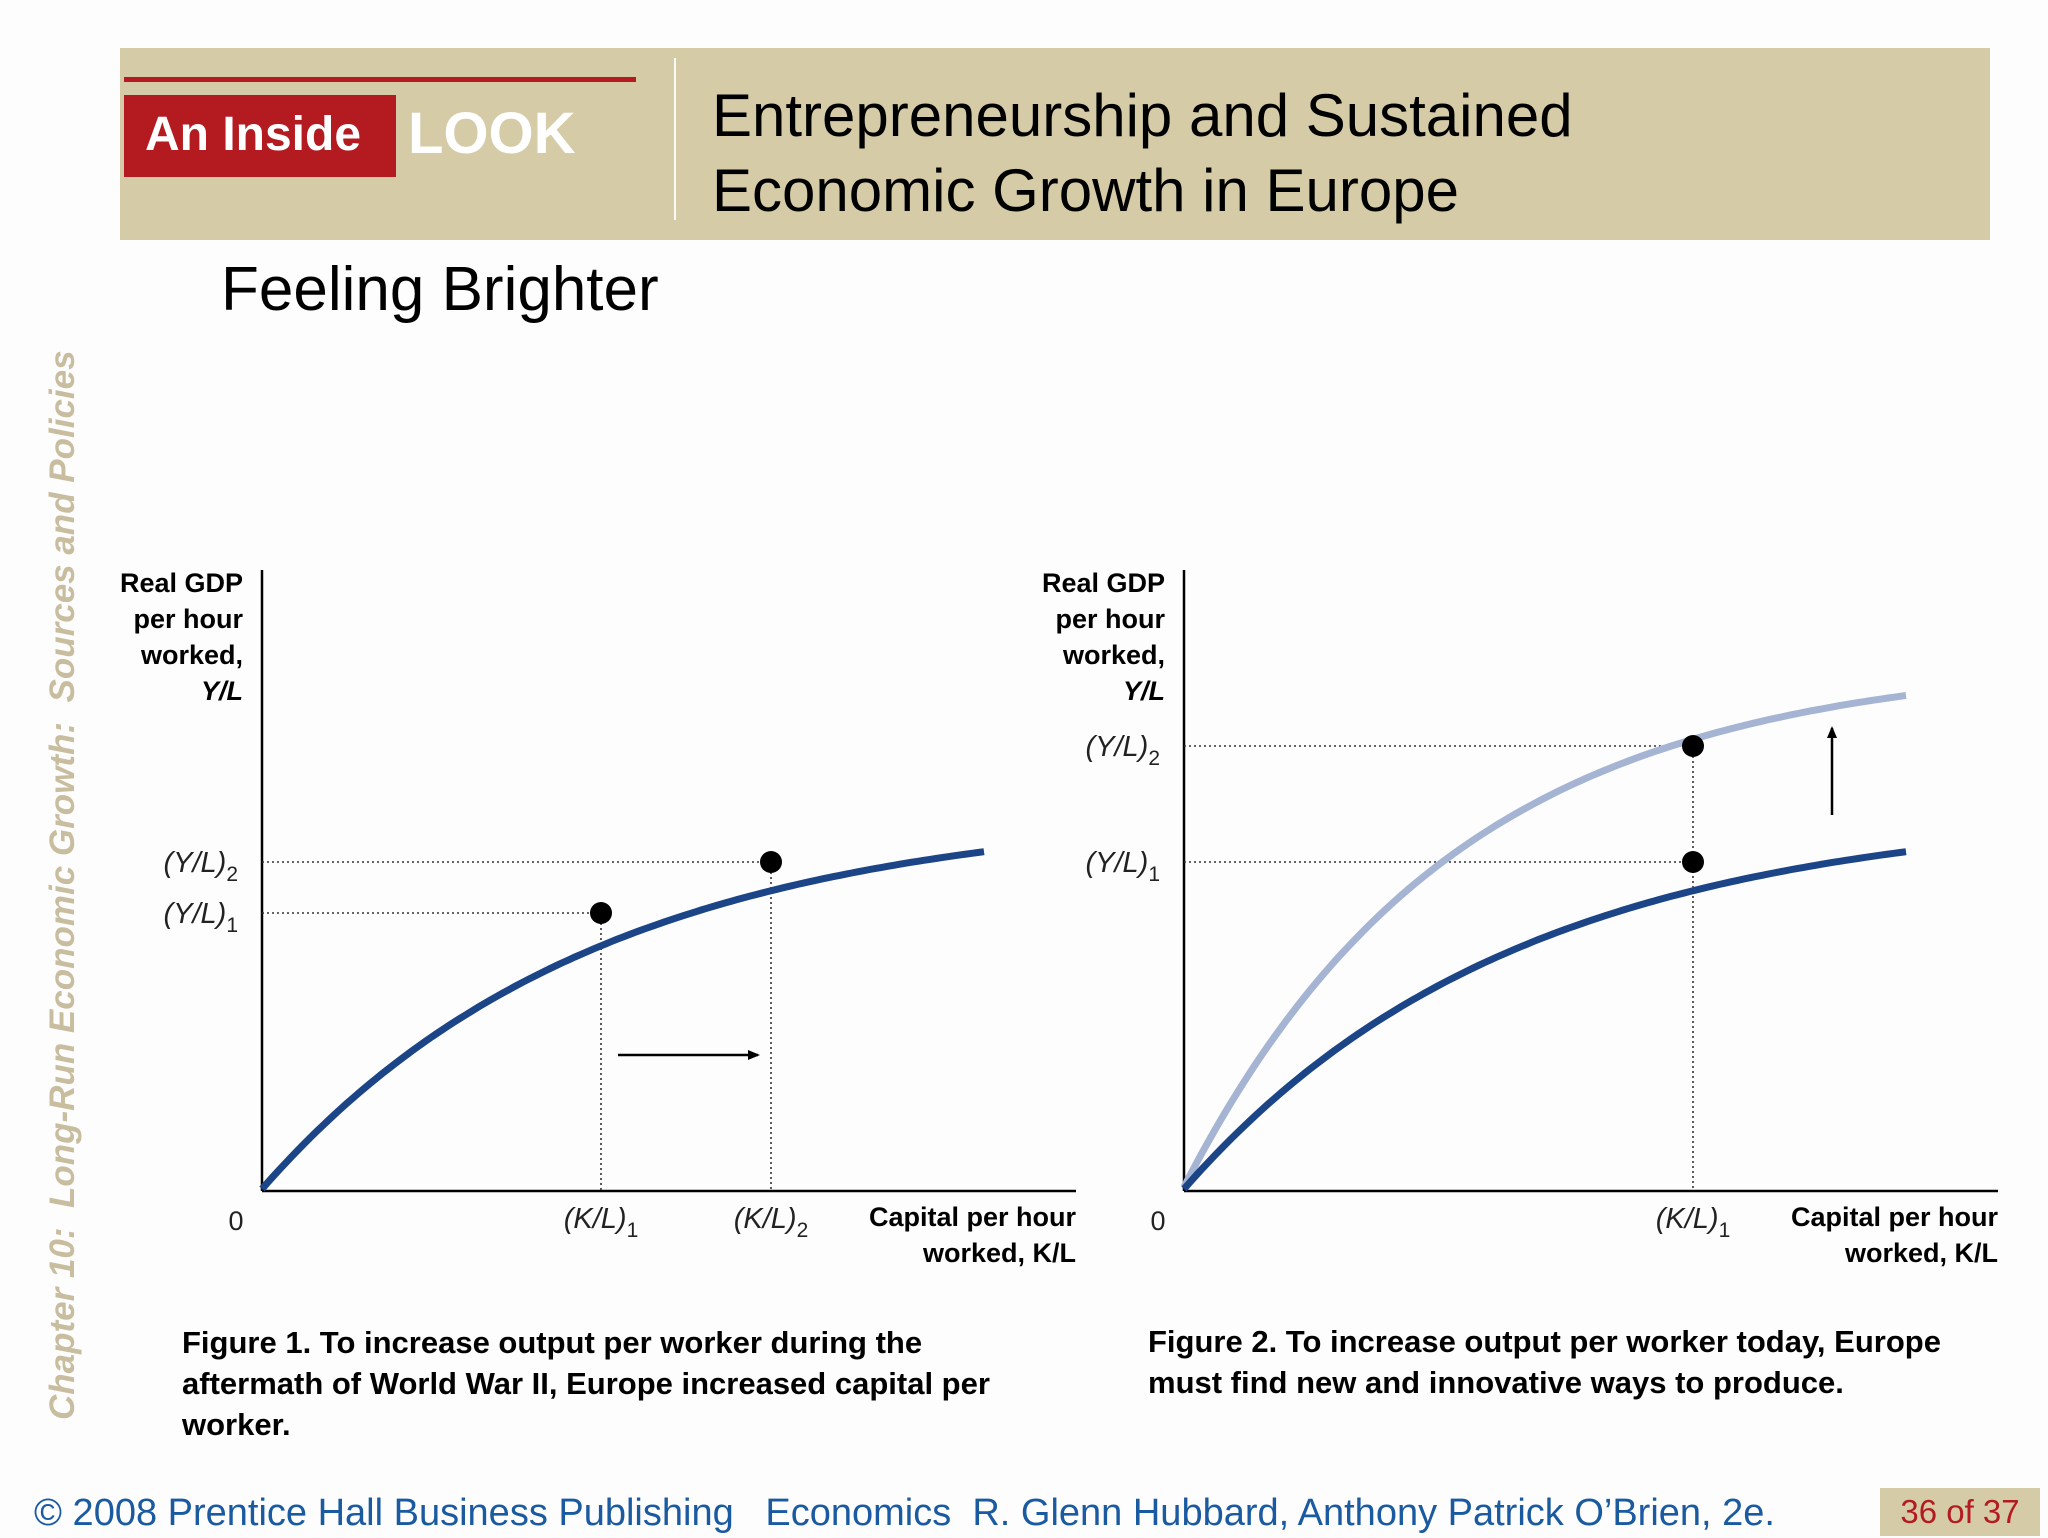 This screenshot has width=2048, height=1538. Describe the element at coordinates (675, 139) in the screenshot. I see `banner-divider` at that location.